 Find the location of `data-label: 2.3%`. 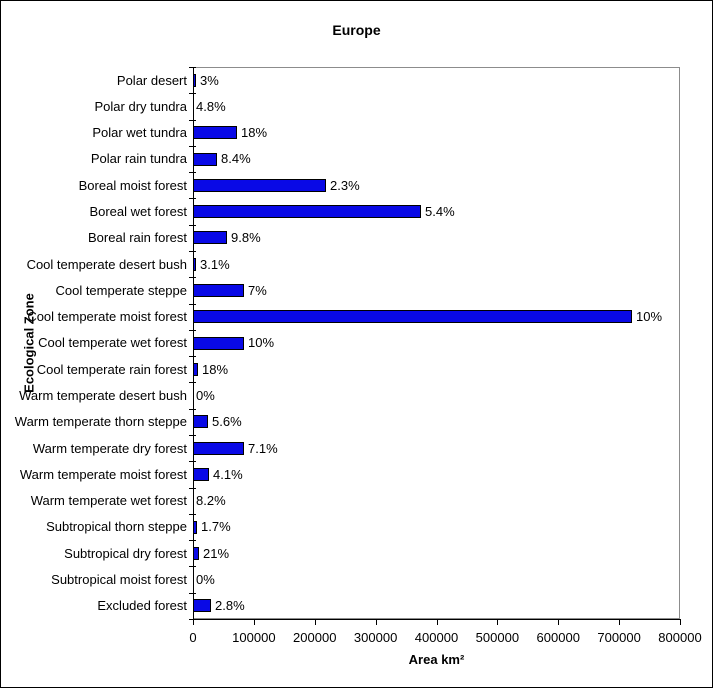

data-label: 2.3% is located at coordinates (345, 185).